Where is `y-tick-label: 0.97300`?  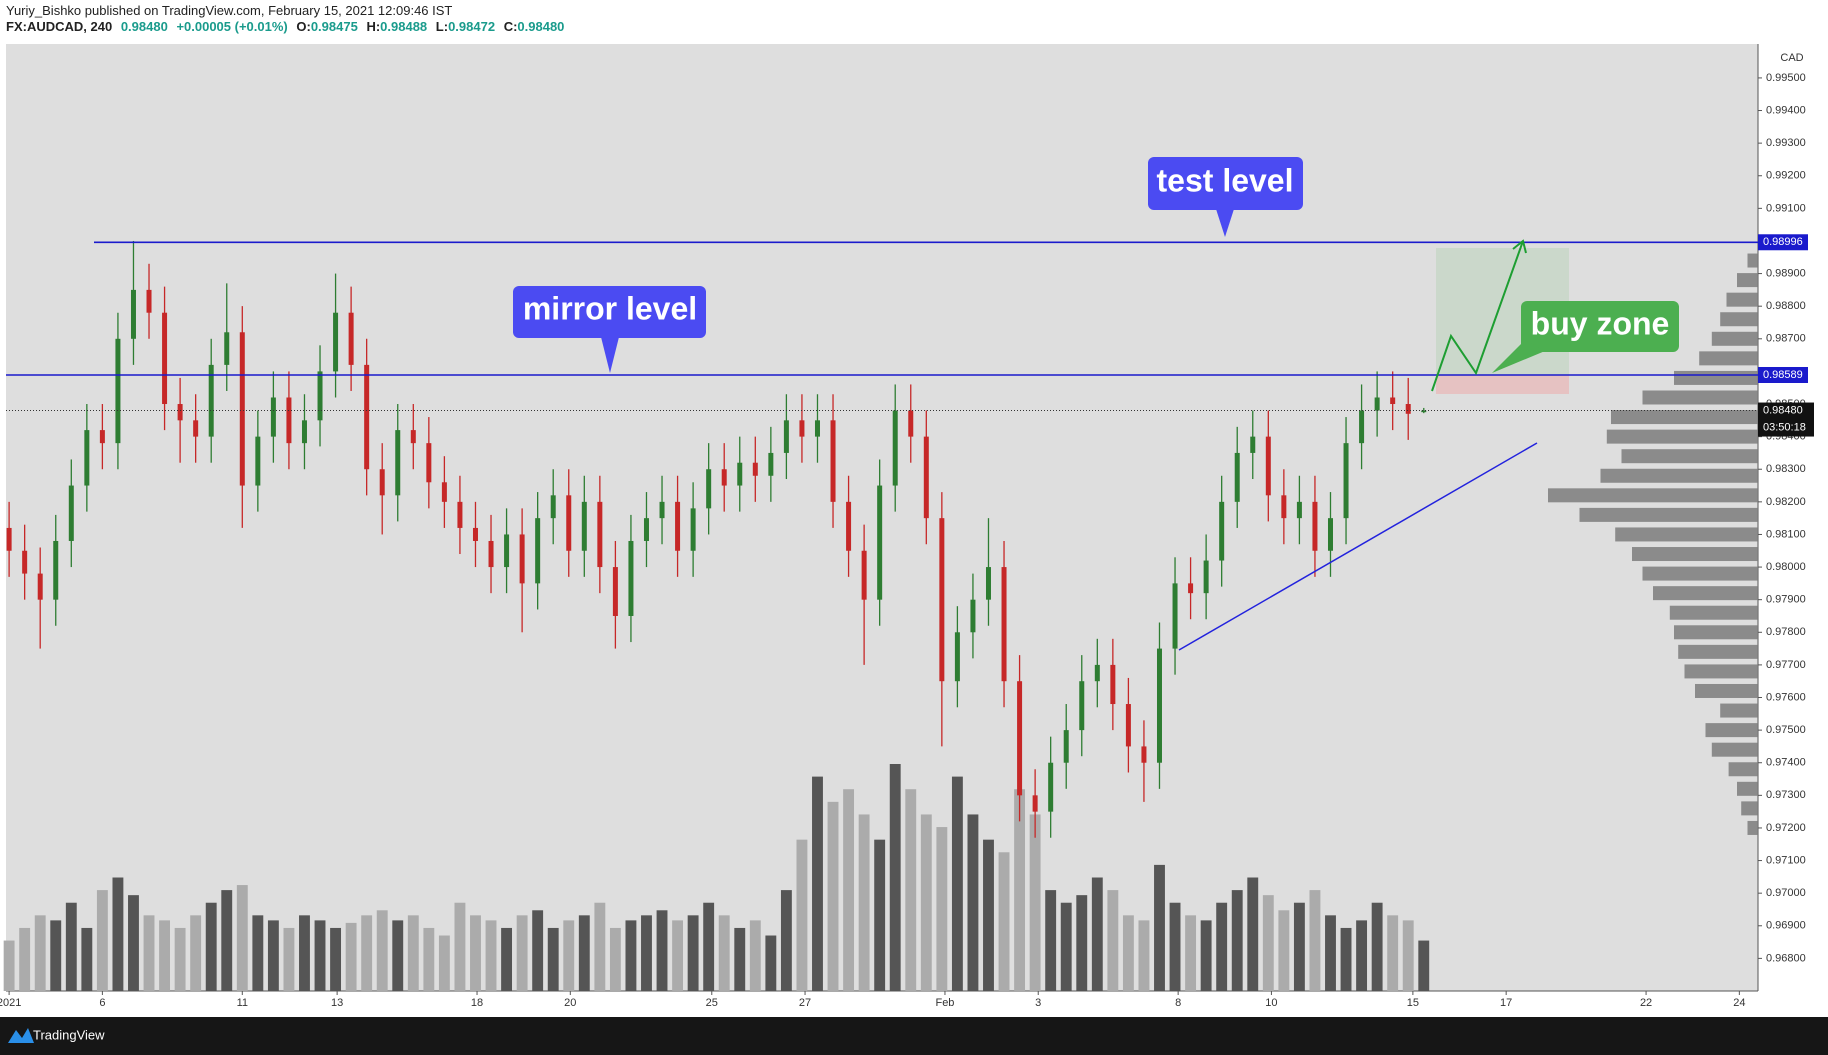 y-tick-label: 0.97300 is located at coordinates (1786, 795).